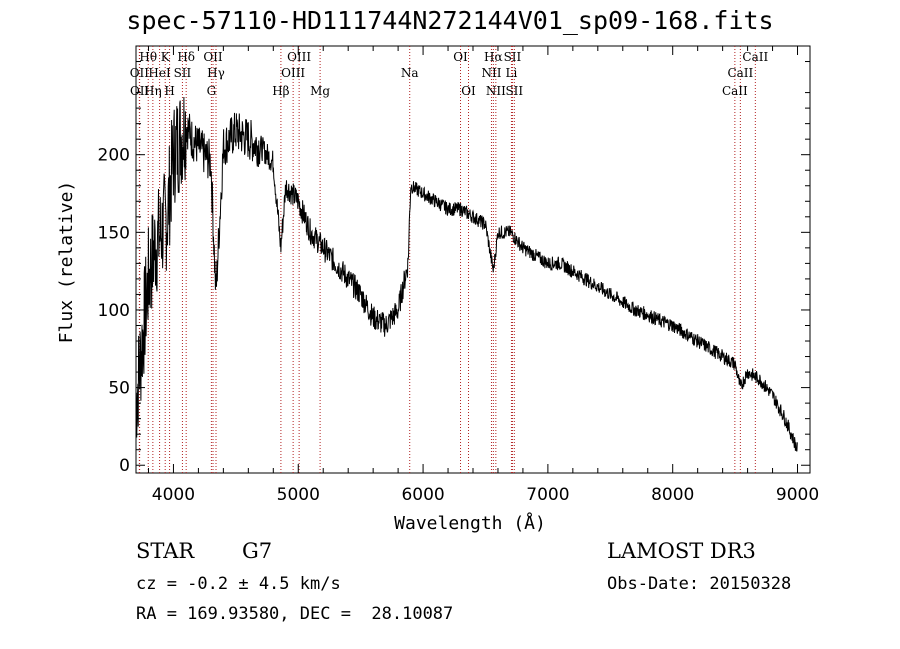 Image resolution: width=900 pixels, height=649 pixels. Describe the element at coordinates (153, 91) in the screenshot. I see `line-label: Hη` at that location.